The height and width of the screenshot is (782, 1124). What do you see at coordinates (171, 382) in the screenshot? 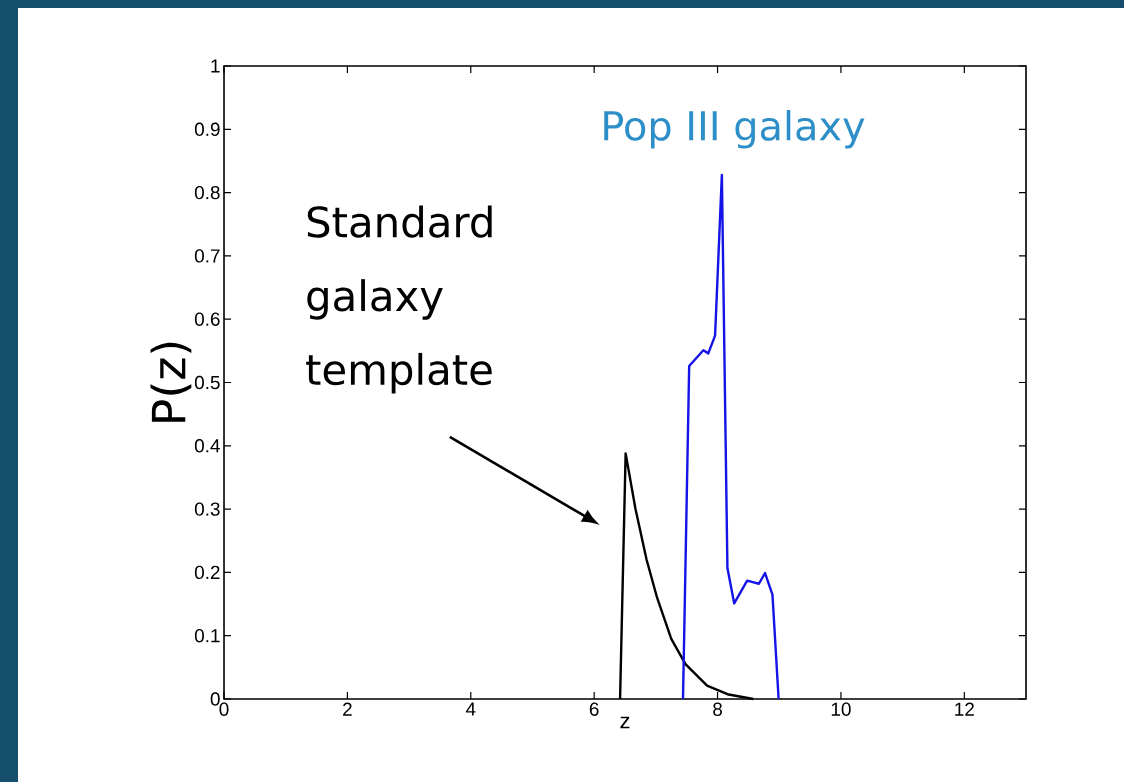
I see `y-axis-title: P(z)` at bounding box center [171, 382].